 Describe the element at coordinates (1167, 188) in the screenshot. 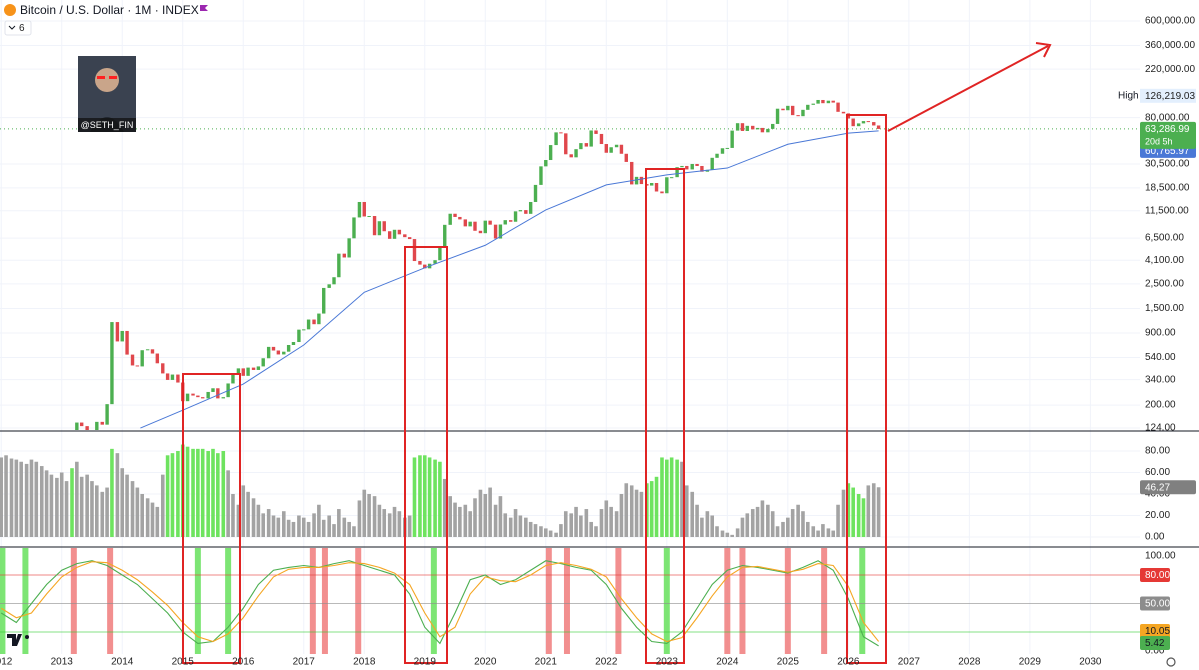

I see `y-tick-label: 18,500.00` at that location.